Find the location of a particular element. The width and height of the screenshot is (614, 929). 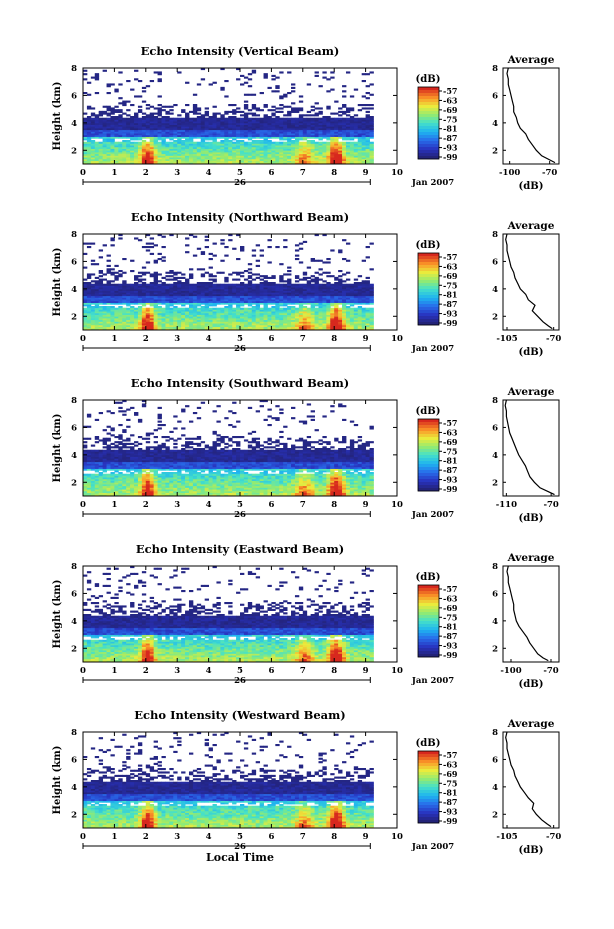

colorbar-segment is located at coordinates (428, 131).